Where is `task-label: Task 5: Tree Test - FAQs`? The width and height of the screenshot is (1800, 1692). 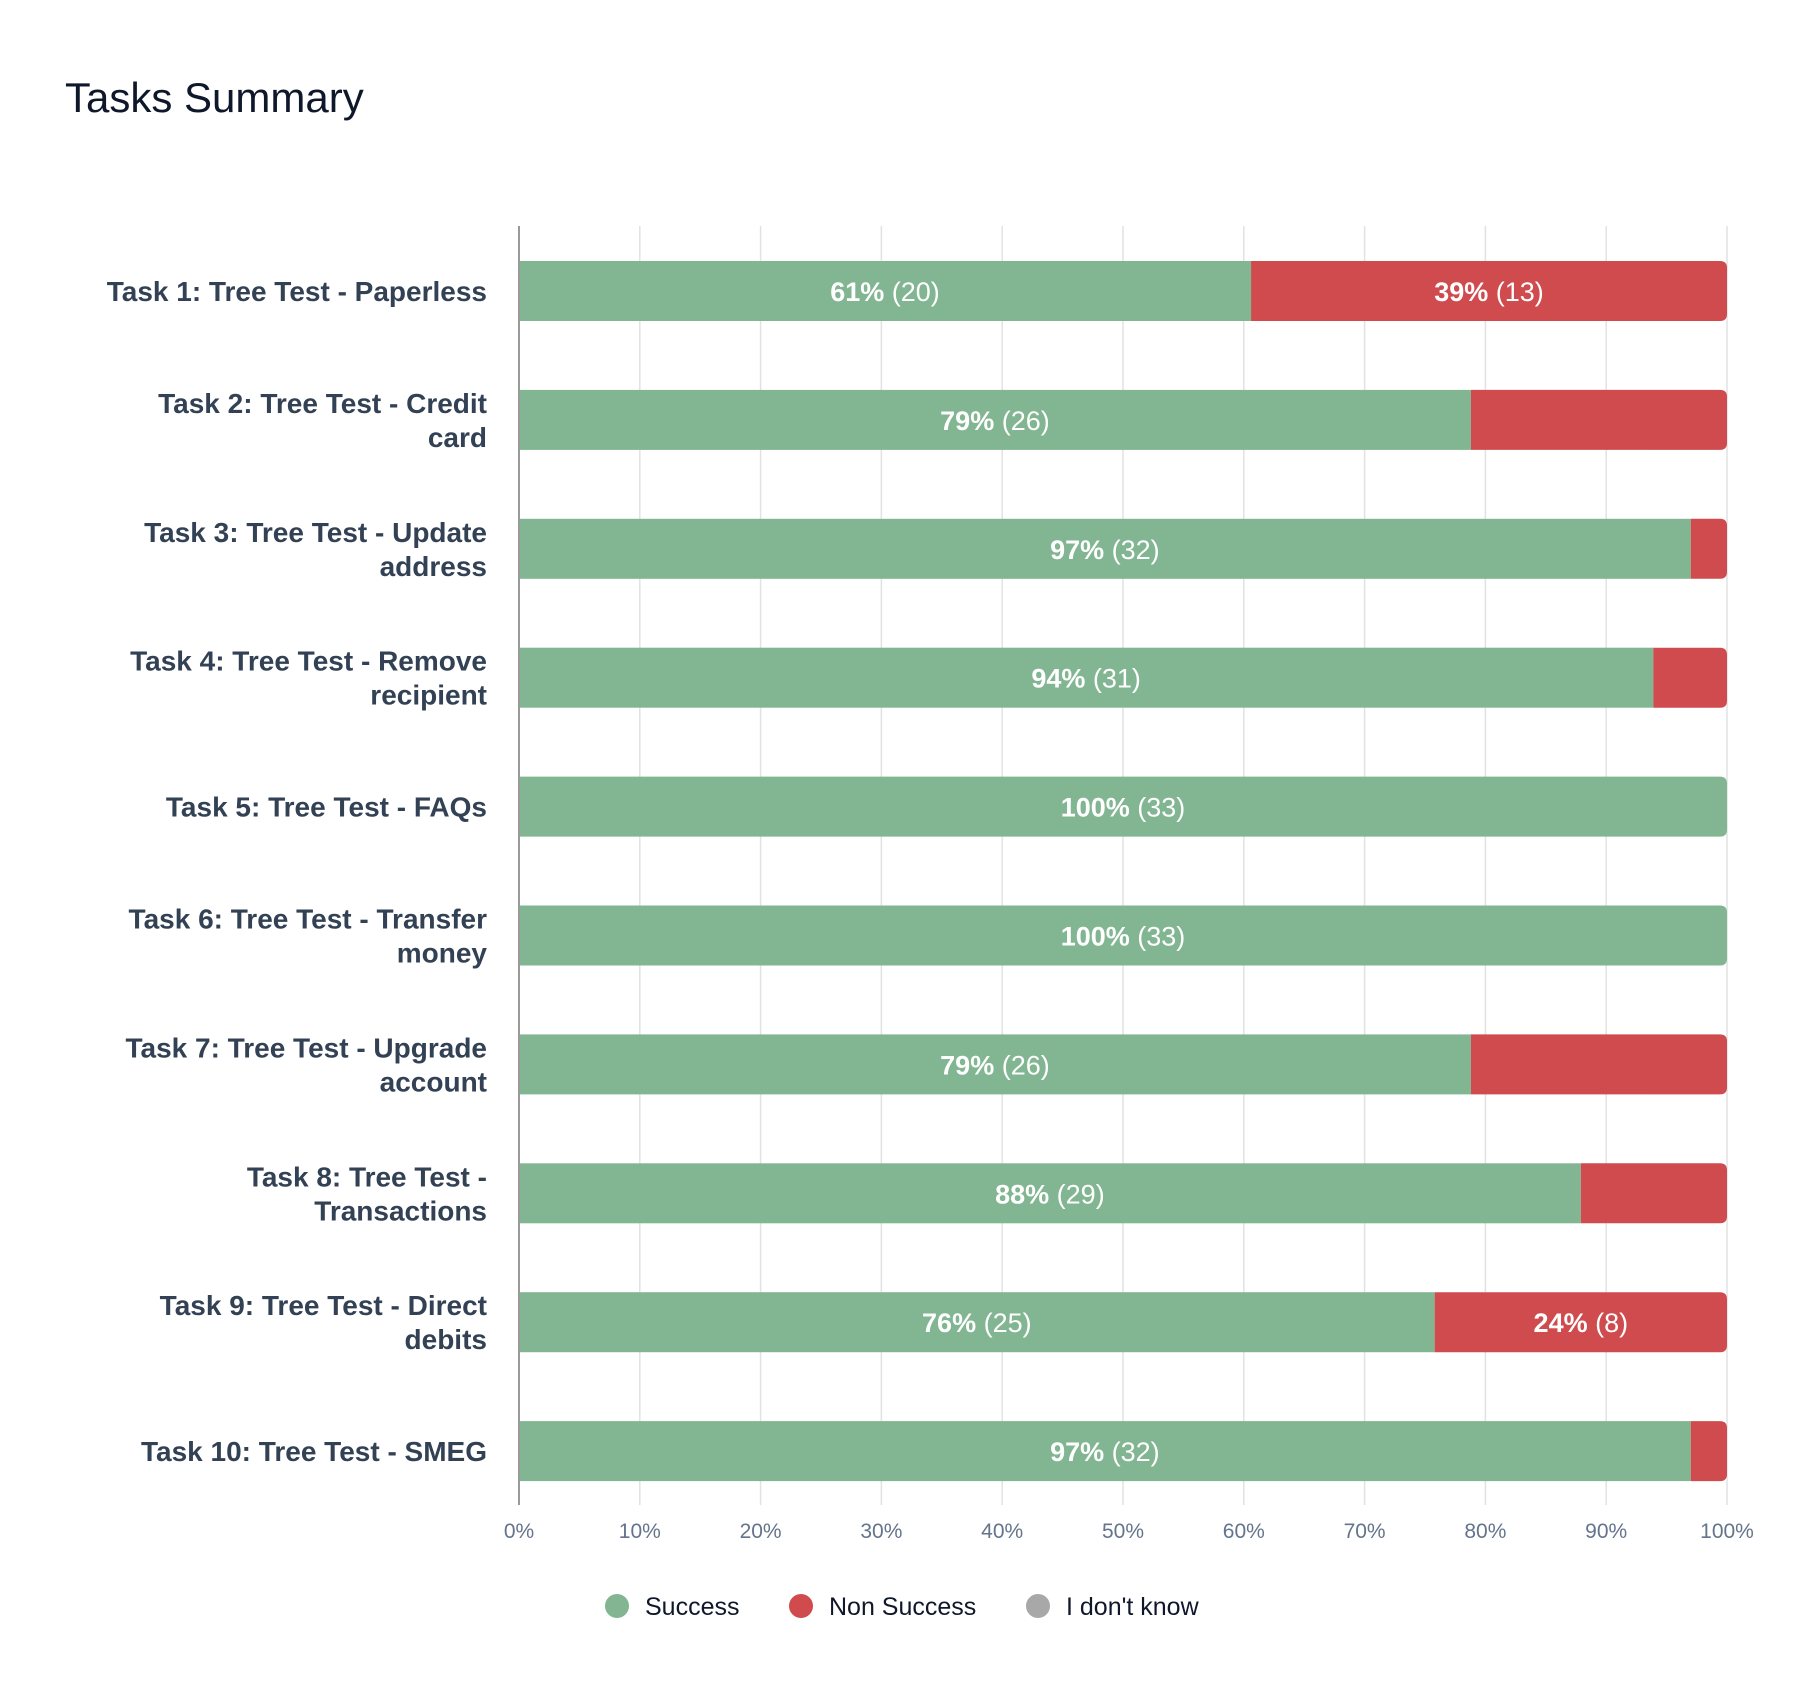
task-label: Task 5: Tree Test - FAQs is located at coordinates (326, 807).